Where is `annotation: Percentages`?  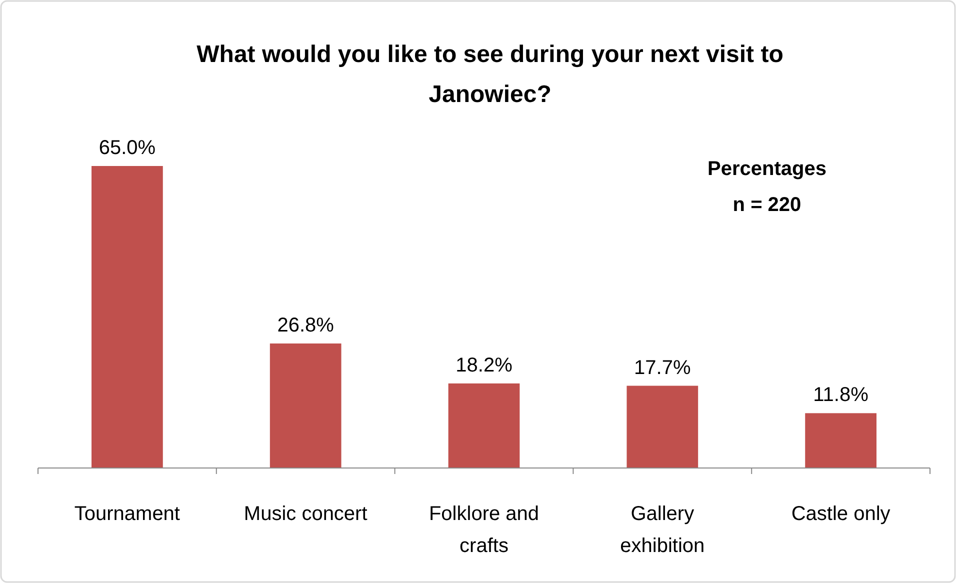 annotation: Percentages is located at coordinates (767, 169).